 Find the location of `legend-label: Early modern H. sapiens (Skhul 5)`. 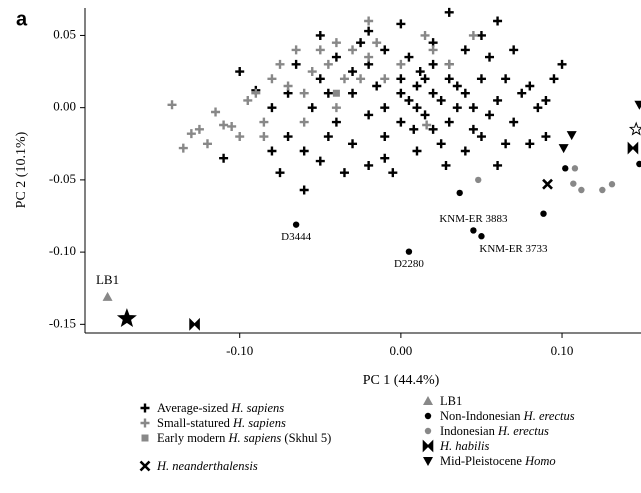

legend-label: Early modern H. sapiens (Skhul 5) is located at coordinates (244, 438).